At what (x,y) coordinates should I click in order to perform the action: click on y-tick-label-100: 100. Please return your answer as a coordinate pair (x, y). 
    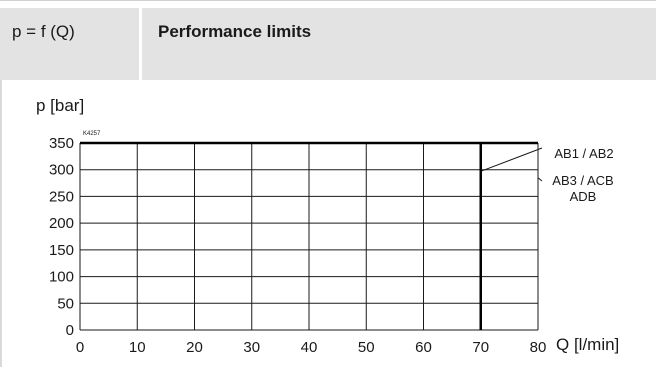
    Looking at the image, I should click on (61, 277).